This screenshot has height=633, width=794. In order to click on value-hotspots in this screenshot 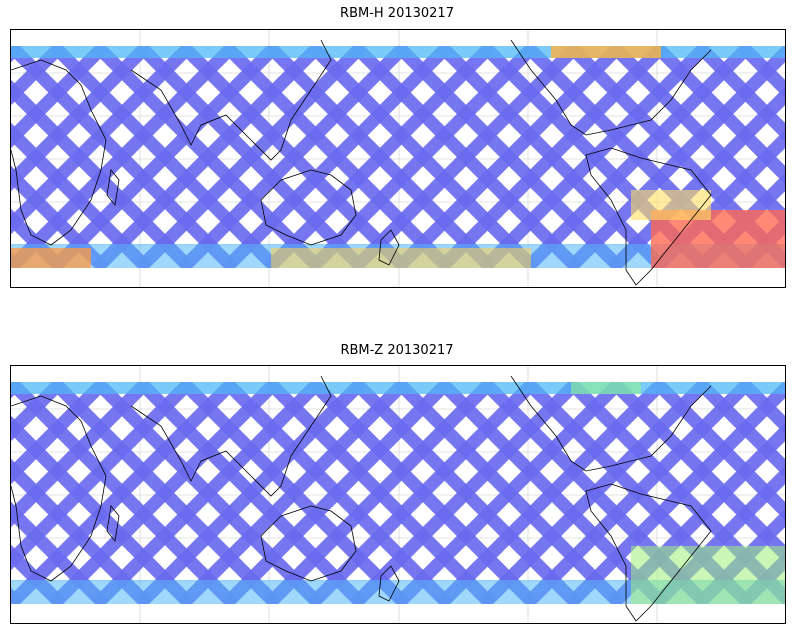, I will do `click(678, 493)`.